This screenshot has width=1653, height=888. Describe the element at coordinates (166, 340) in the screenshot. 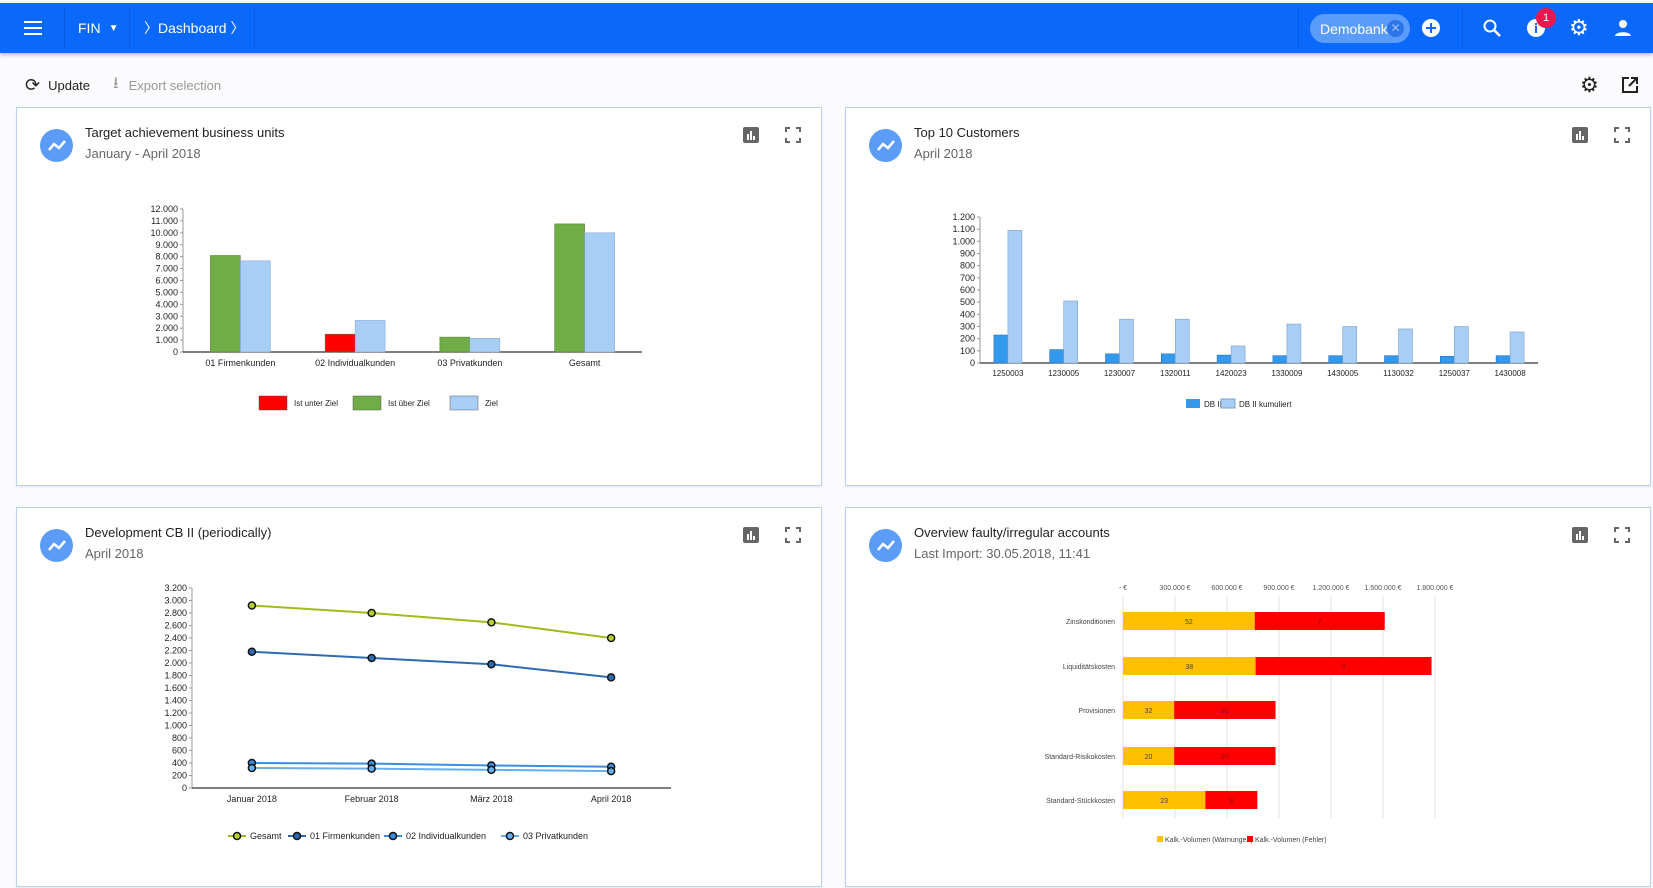

I see `y-tick-label: 1.000` at that location.